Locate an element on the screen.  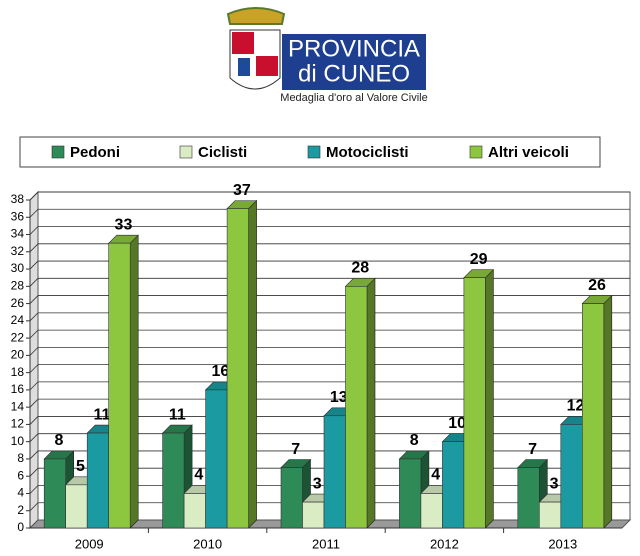
x-tick-label: 2011 is located at coordinates (326, 543).